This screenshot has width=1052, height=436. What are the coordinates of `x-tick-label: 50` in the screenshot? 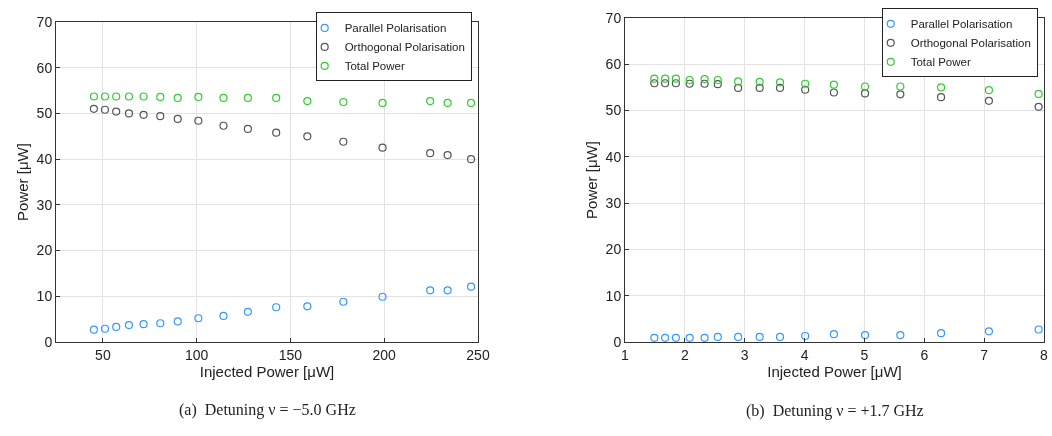 It's located at (103, 354).